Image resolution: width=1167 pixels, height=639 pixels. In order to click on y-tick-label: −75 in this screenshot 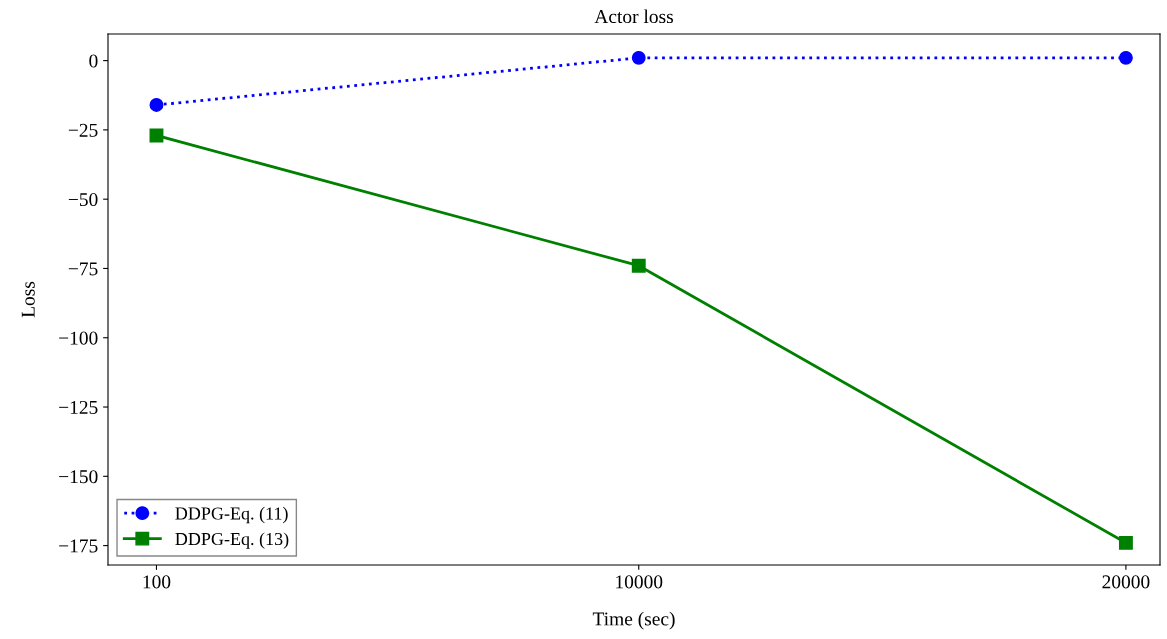, I will do `click(83, 269)`.